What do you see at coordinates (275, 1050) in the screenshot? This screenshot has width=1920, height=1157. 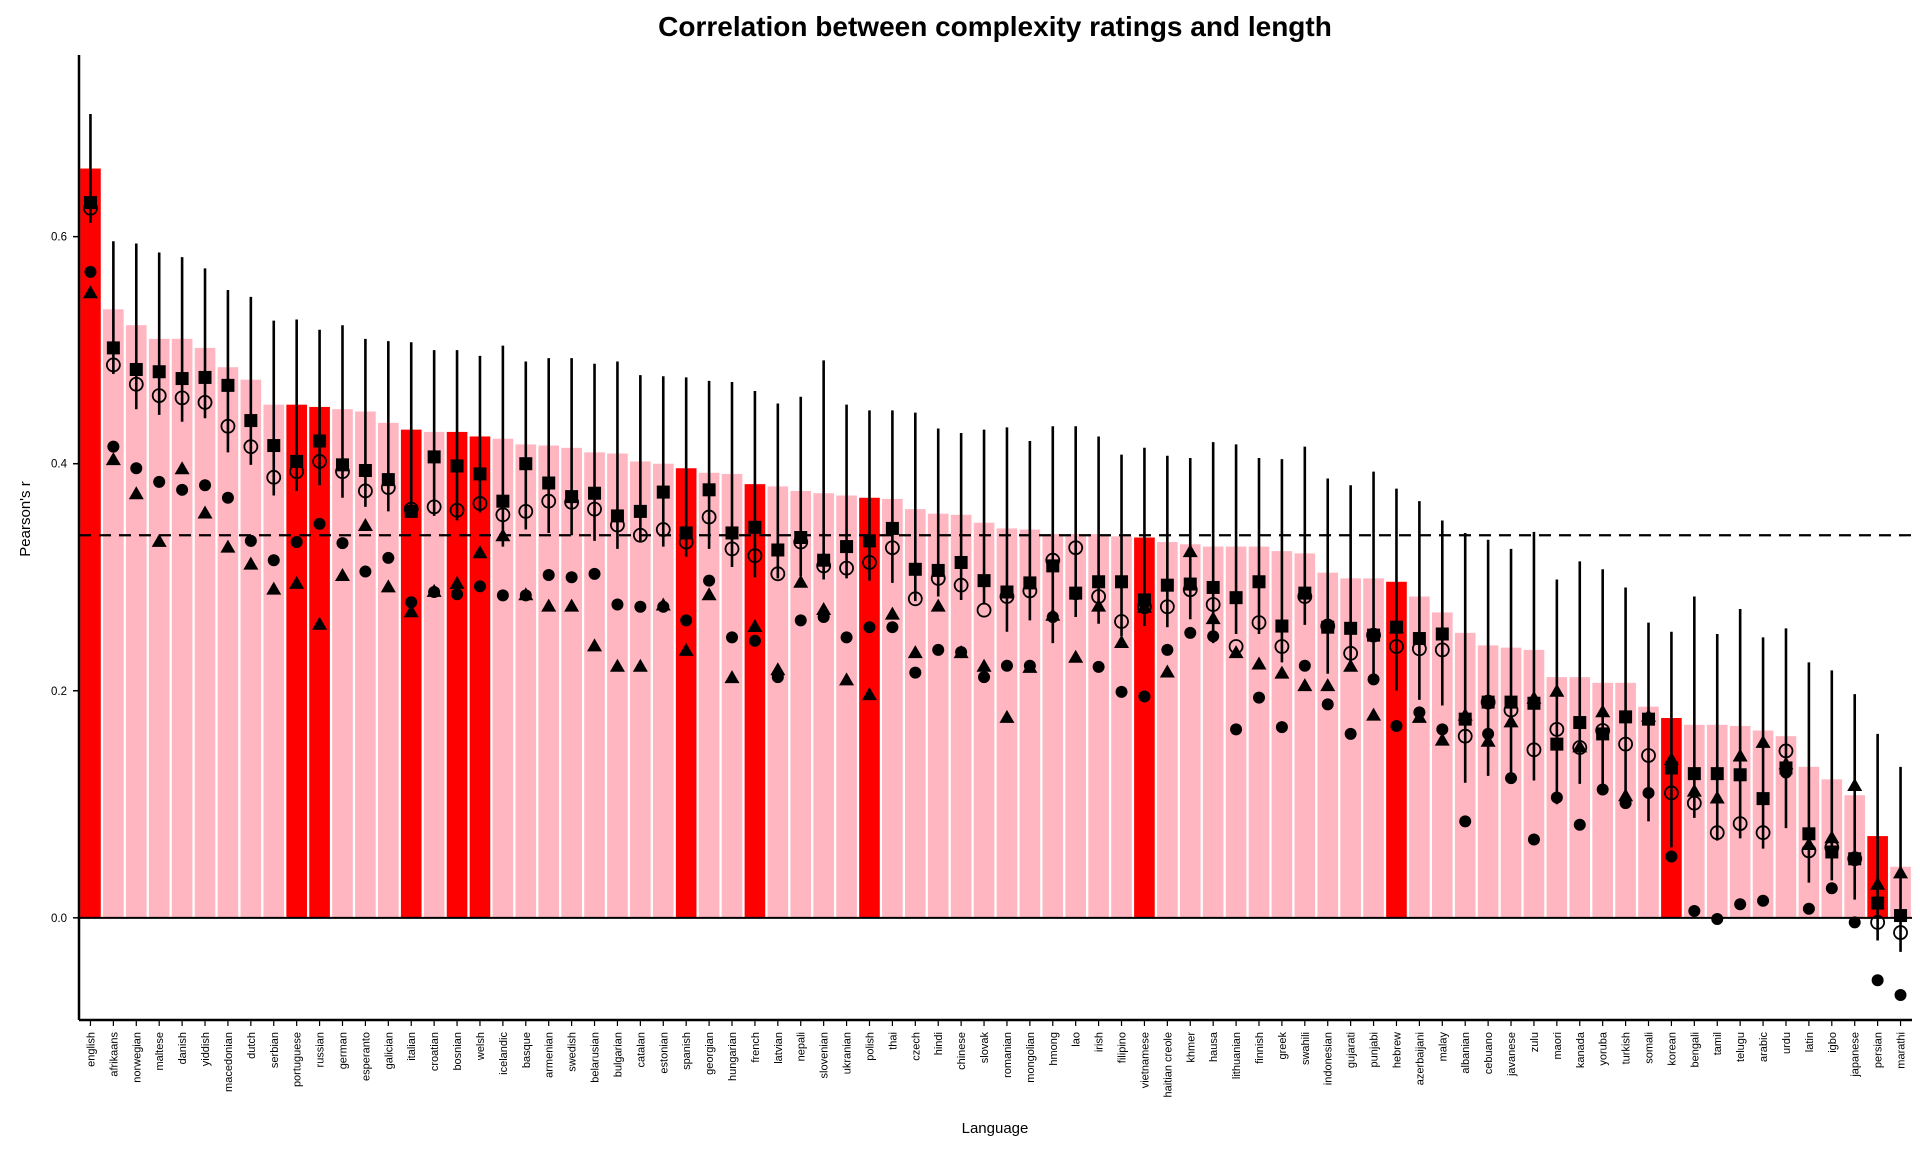 I see `x-tick-label: serbian` at bounding box center [275, 1050].